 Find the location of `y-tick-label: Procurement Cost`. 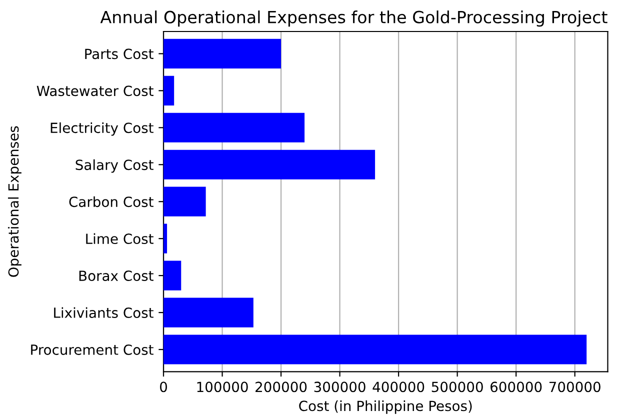

y-tick-label: Procurement Cost is located at coordinates (92, 349).